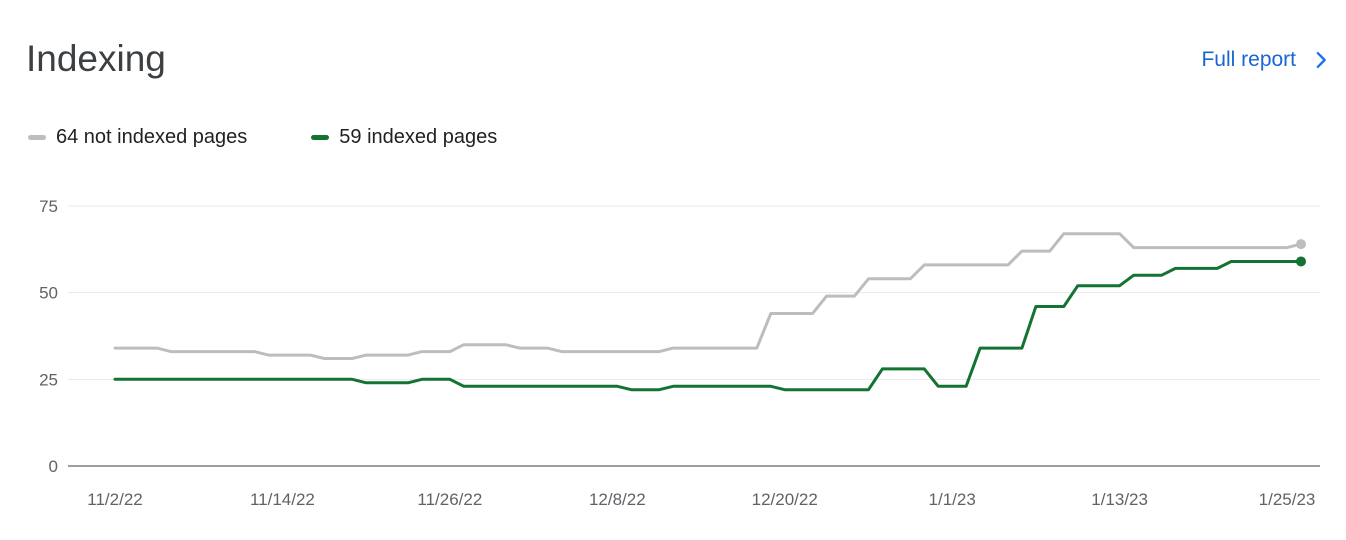 This screenshot has width=1346, height=540. What do you see at coordinates (114, 499) in the screenshot?
I see `x-tick-label: 11/2/22` at bounding box center [114, 499].